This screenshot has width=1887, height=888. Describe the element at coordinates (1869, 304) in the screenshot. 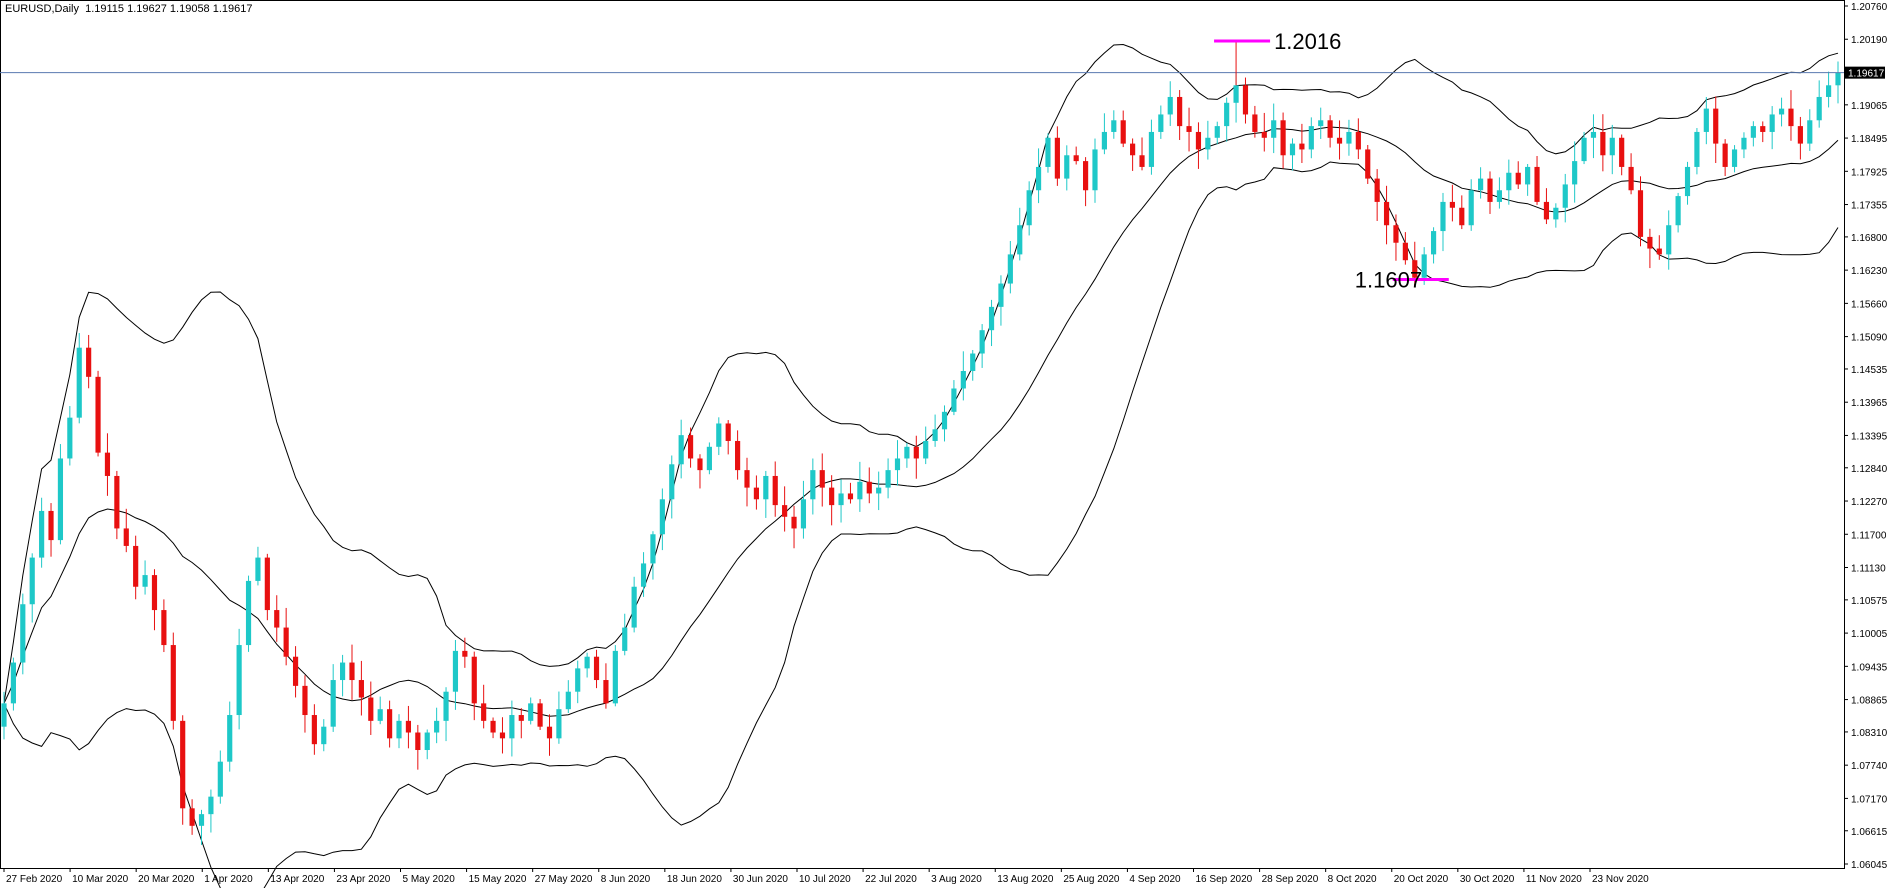

I see `y-tick-label: 1.15660` at that location.